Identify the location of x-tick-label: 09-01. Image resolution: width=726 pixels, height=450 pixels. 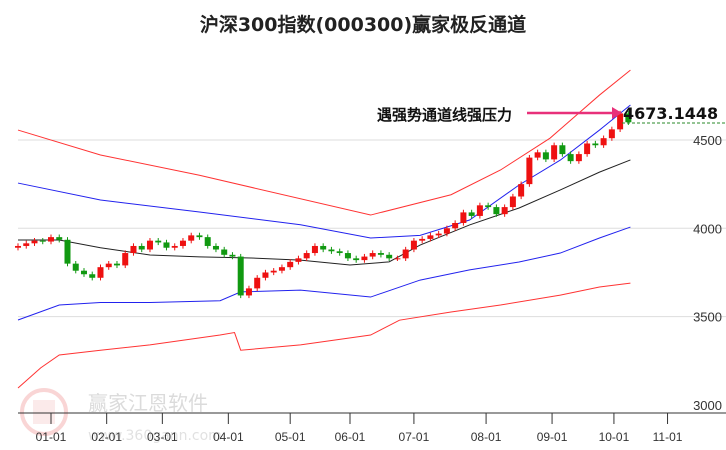
(552, 437).